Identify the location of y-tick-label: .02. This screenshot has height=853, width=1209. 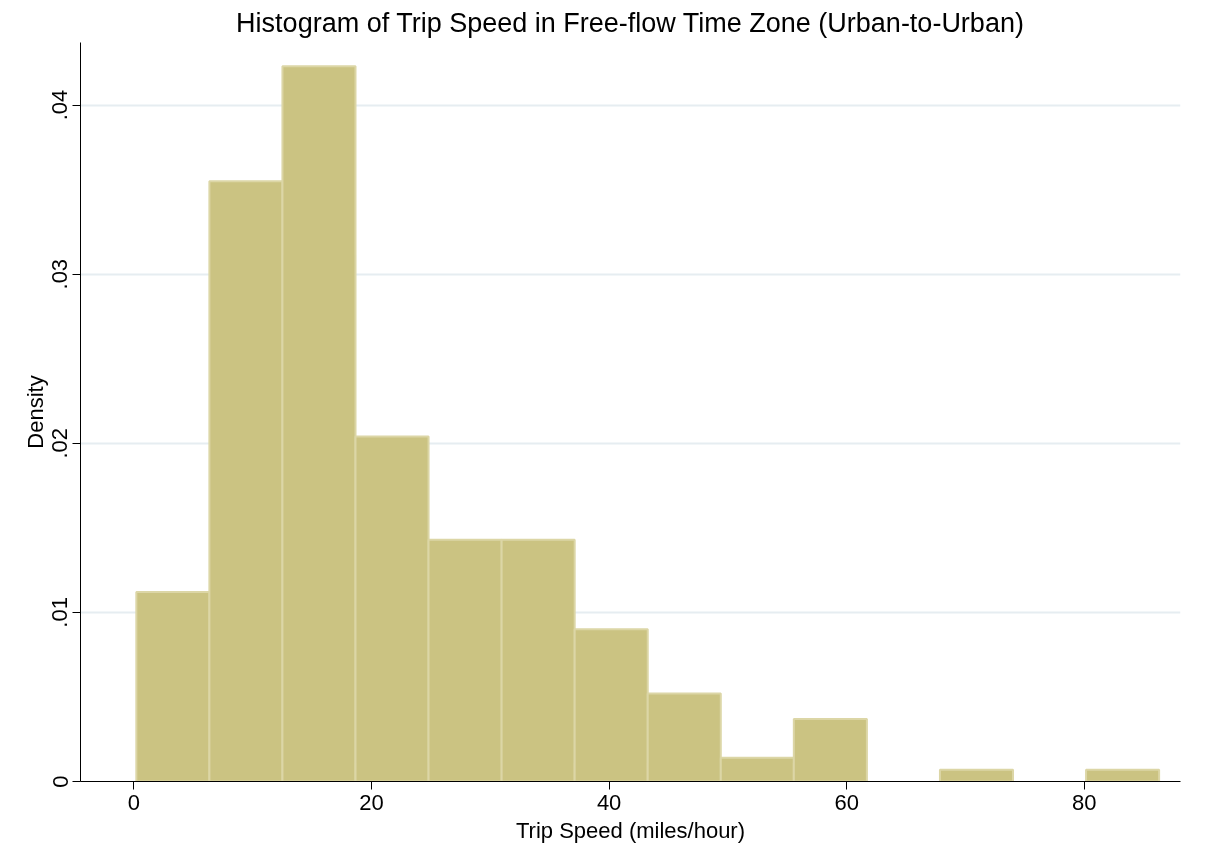
(60, 443).